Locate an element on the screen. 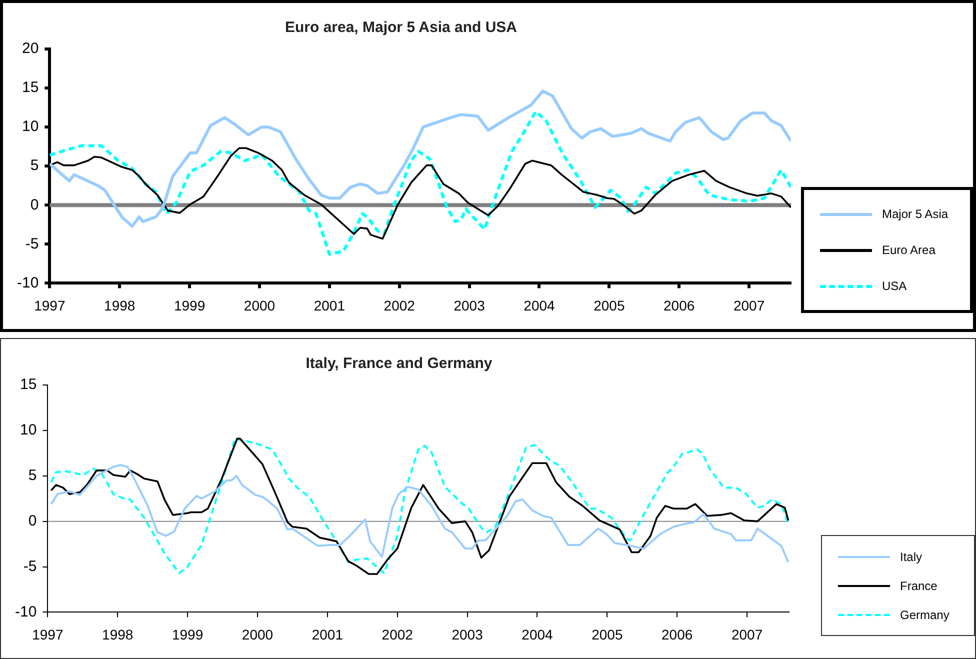 This screenshot has width=976, height=659. legend-label: France is located at coordinates (919, 585).